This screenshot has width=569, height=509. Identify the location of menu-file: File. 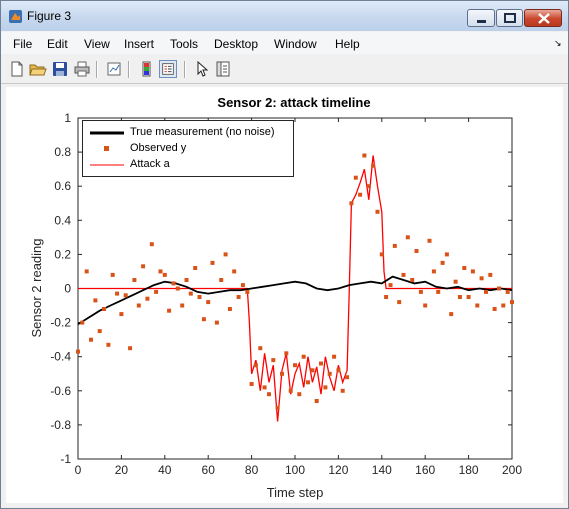
(23, 44).